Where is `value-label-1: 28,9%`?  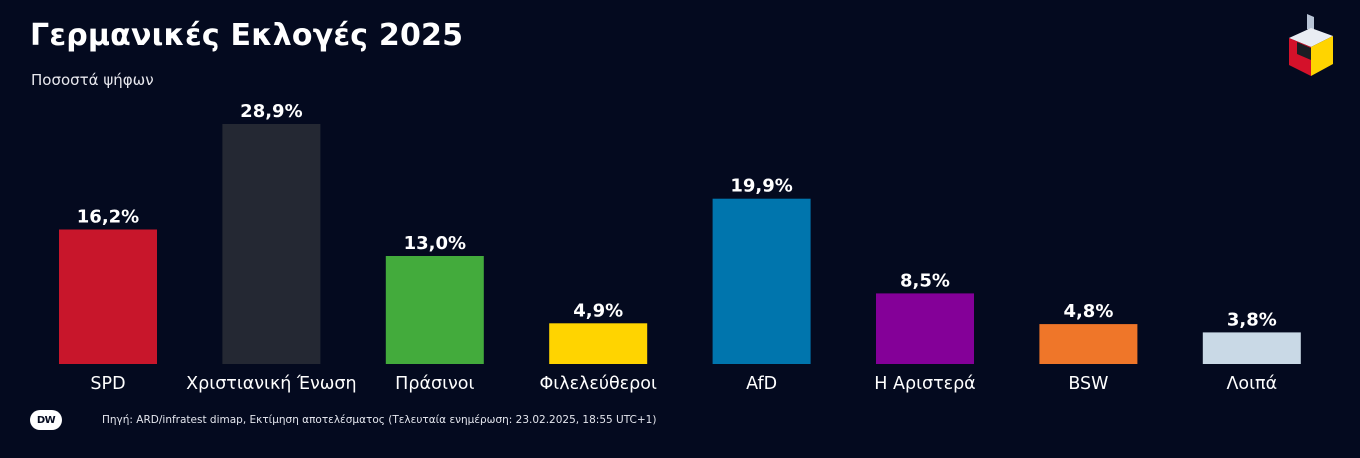
value-label-1: 28,9% is located at coordinates (271, 111).